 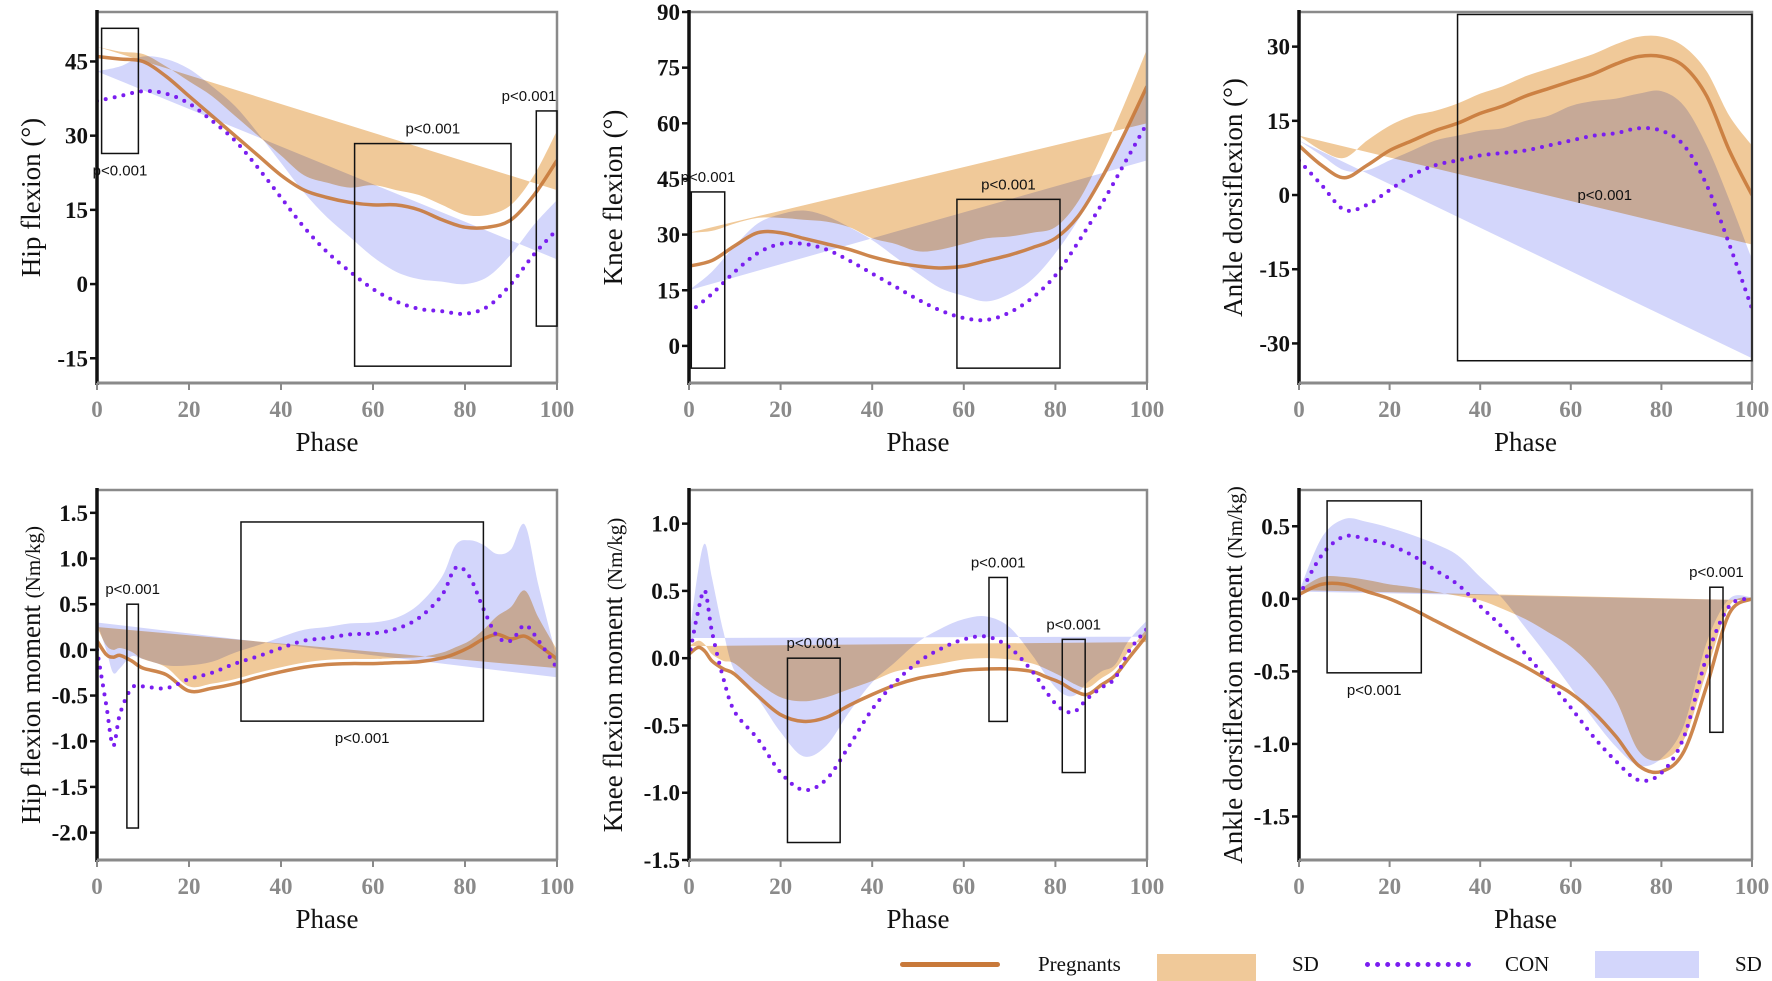 I want to click on y-tick-label: -2.0, so click(x=70, y=833).